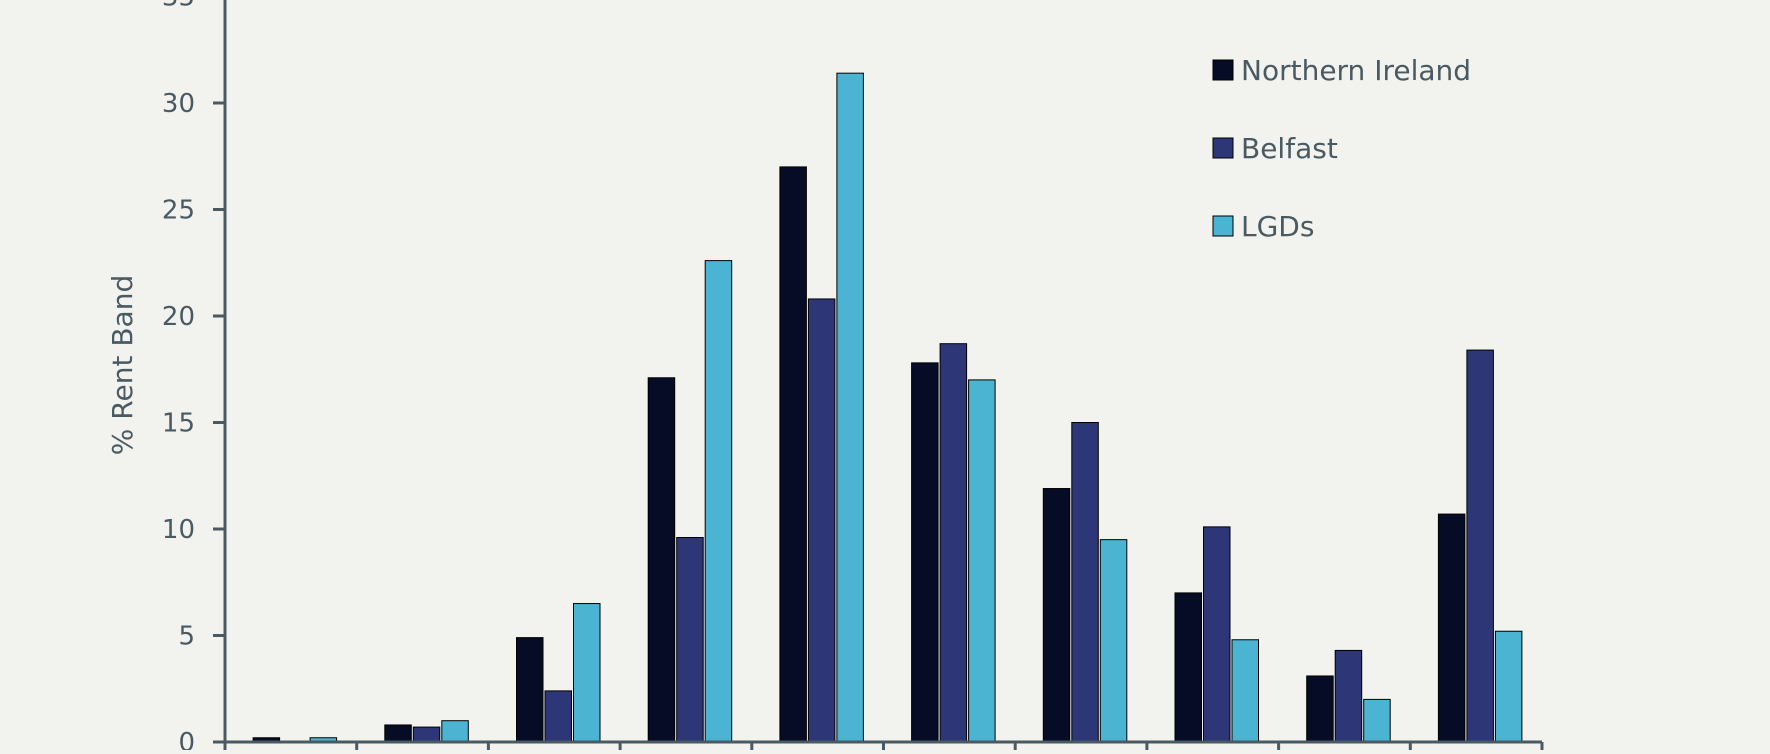  What do you see at coordinates (1356, 70) in the screenshot?
I see `legend-label-1: Northern Ireland` at bounding box center [1356, 70].